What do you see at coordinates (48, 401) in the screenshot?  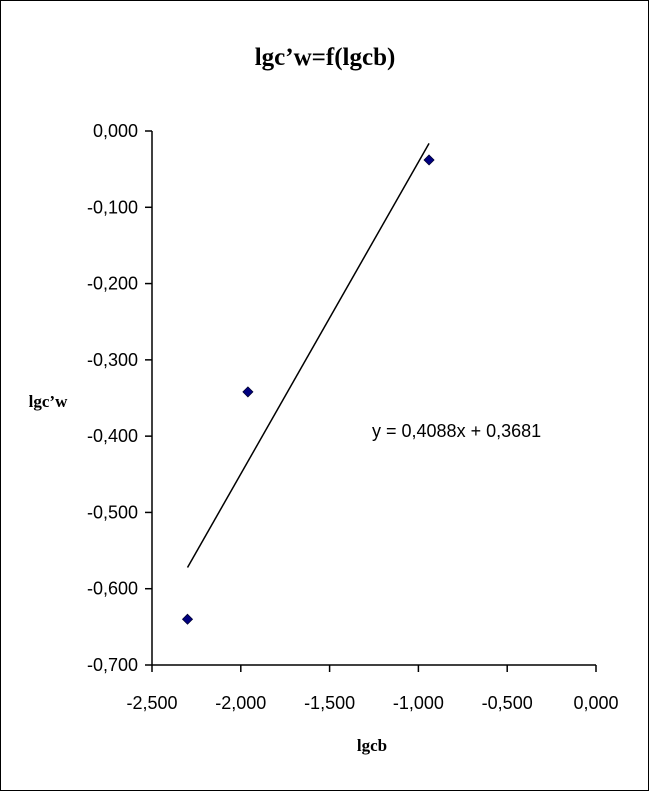 I see `y-axis-title: lgc’w` at bounding box center [48, 401].